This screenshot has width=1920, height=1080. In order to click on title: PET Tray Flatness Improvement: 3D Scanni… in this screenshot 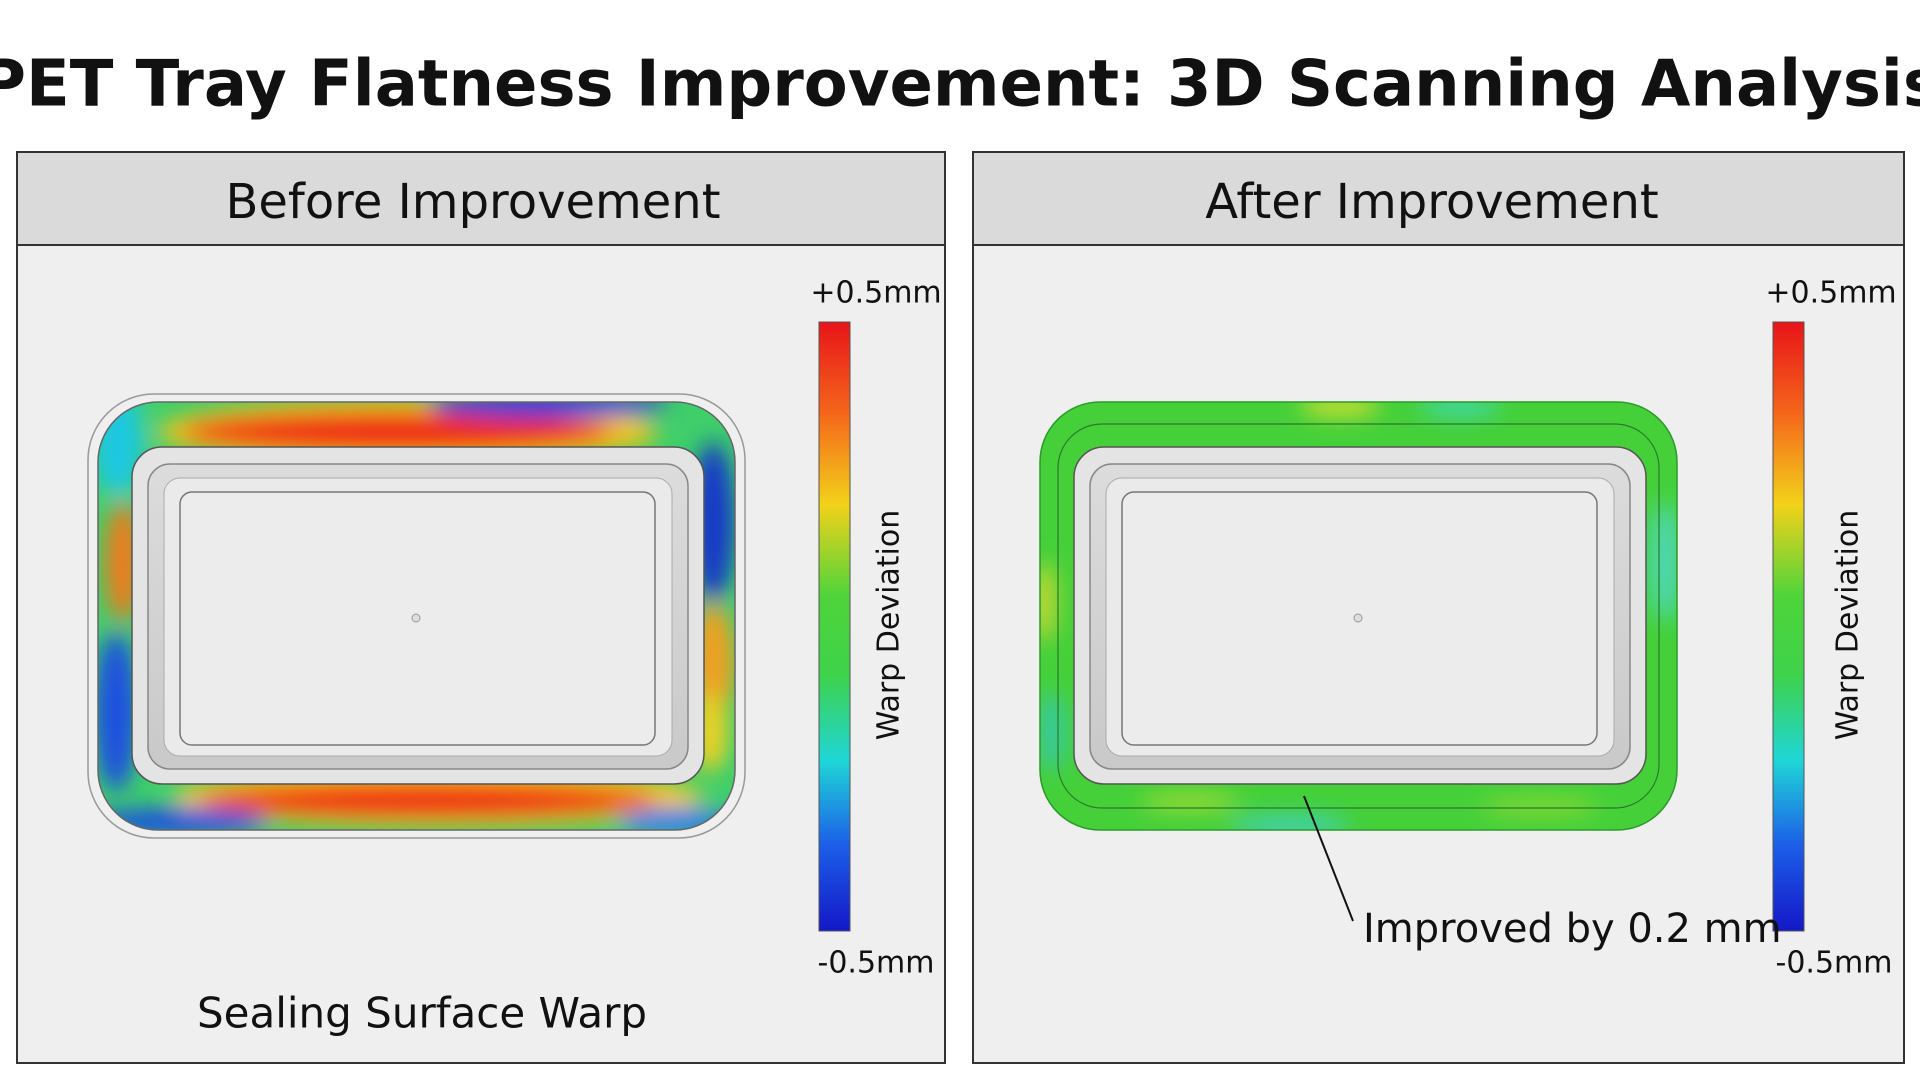, I will do `click(960, 85)`.